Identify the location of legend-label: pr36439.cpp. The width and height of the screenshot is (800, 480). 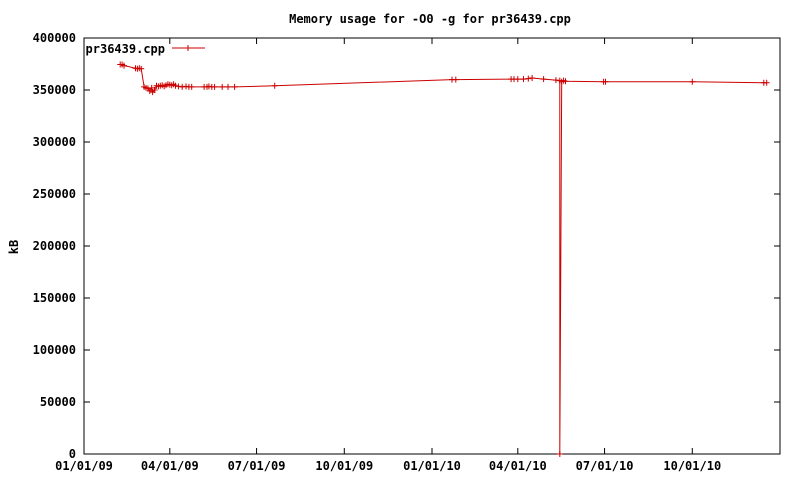
(125, 49).